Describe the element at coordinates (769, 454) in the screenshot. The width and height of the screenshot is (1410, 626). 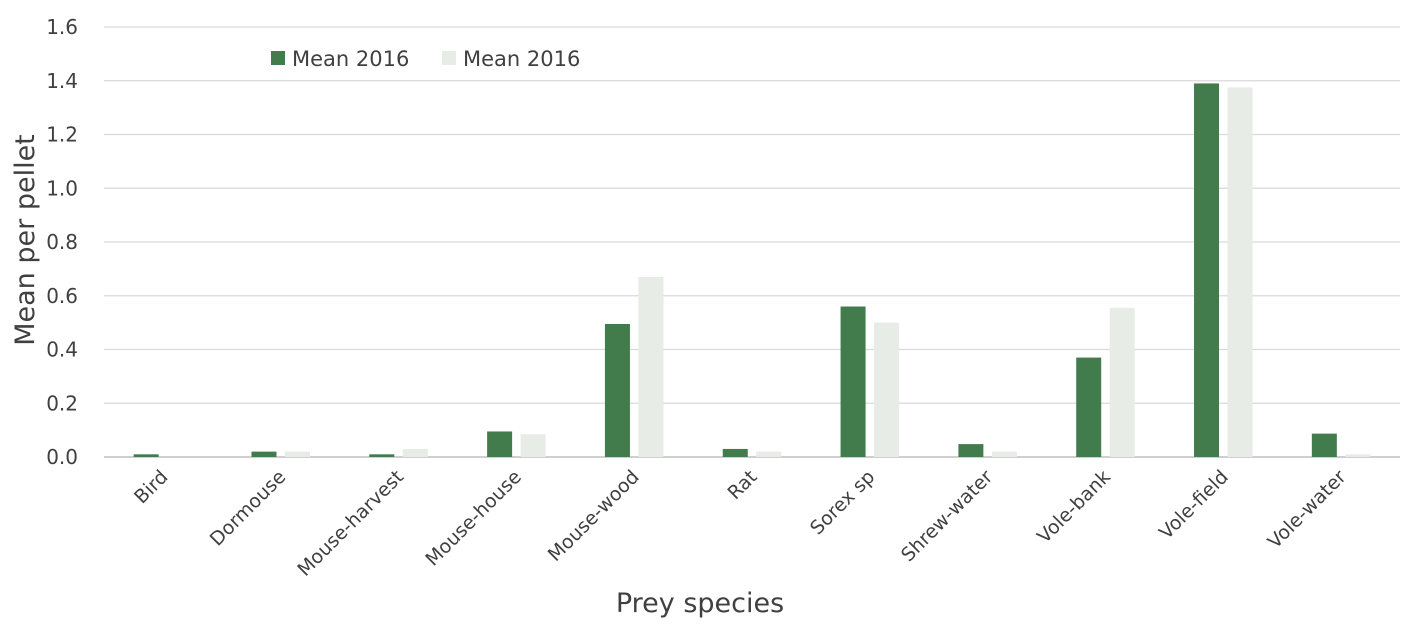
I see `bar-series-2-rat` at that location.